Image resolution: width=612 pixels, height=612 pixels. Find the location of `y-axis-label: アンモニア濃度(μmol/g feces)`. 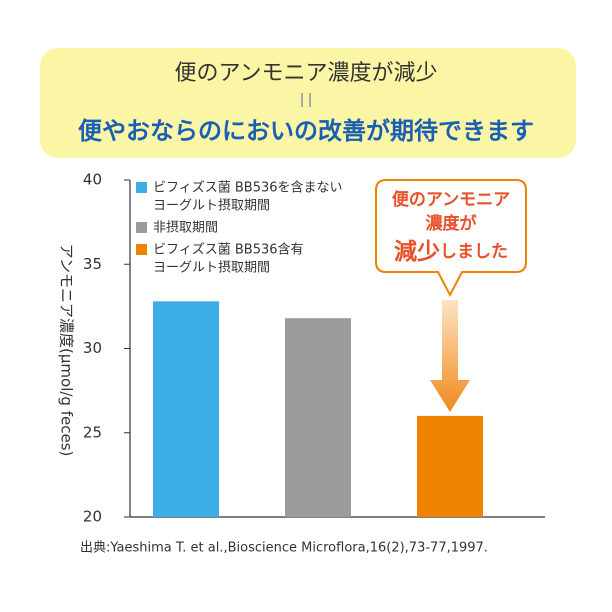

y-axis-label: アンモニア濃度(μmol/g feces) is located at coordinates (67, 350).